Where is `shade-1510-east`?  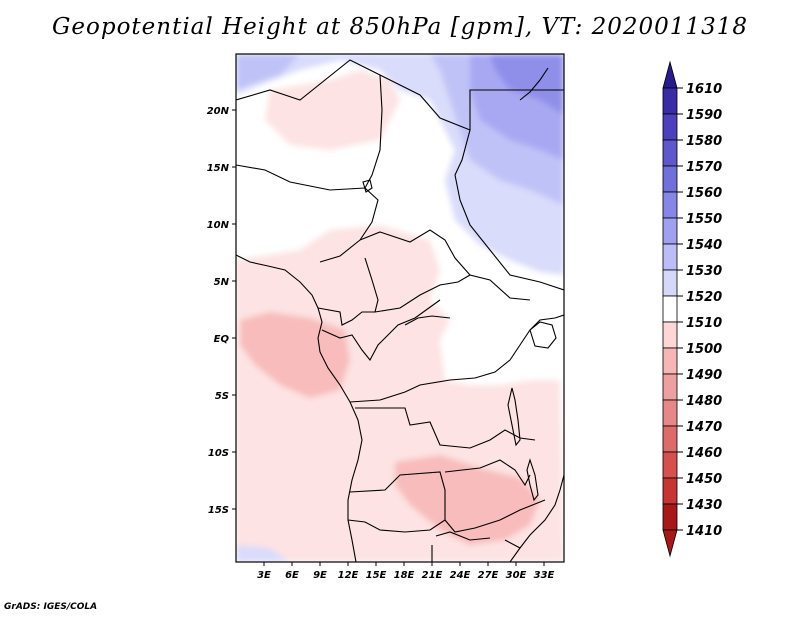 shade-1510-east is located at coordinates (502, 332).